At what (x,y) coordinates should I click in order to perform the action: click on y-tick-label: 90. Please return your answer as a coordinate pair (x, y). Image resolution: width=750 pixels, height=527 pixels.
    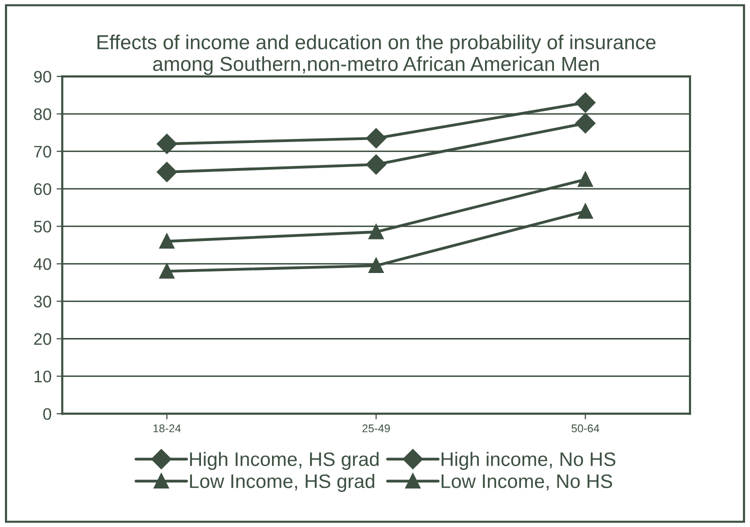
    Looking at the image, I should click on (43, 76).